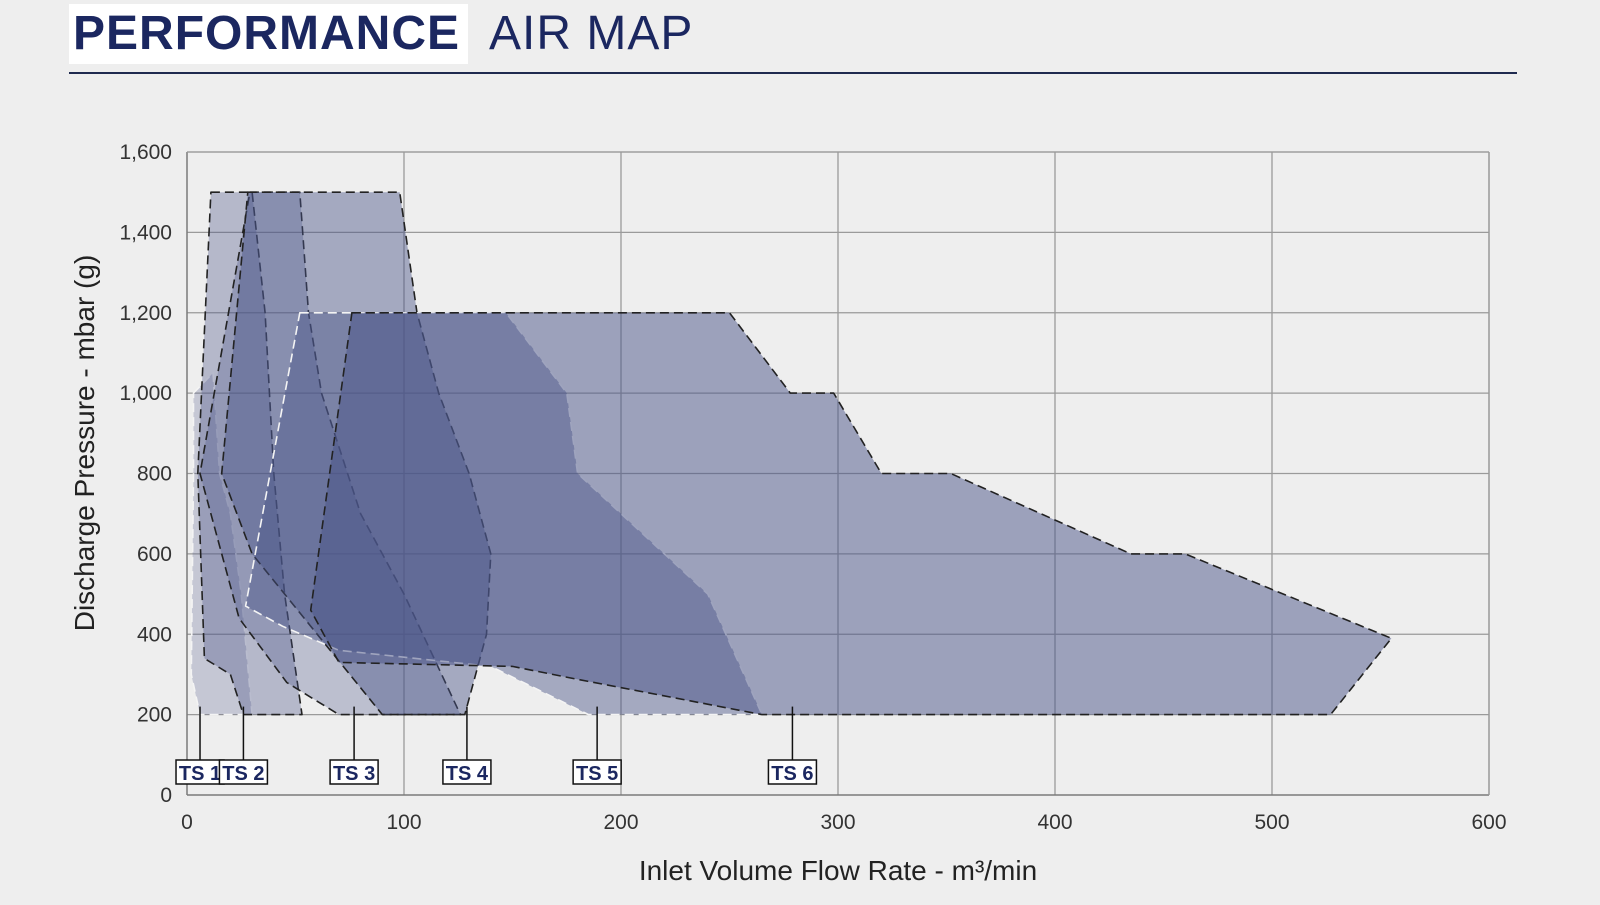 The image size is (1600, 905). I want to click on y-tick-label: 1,000, so click(145, 393).